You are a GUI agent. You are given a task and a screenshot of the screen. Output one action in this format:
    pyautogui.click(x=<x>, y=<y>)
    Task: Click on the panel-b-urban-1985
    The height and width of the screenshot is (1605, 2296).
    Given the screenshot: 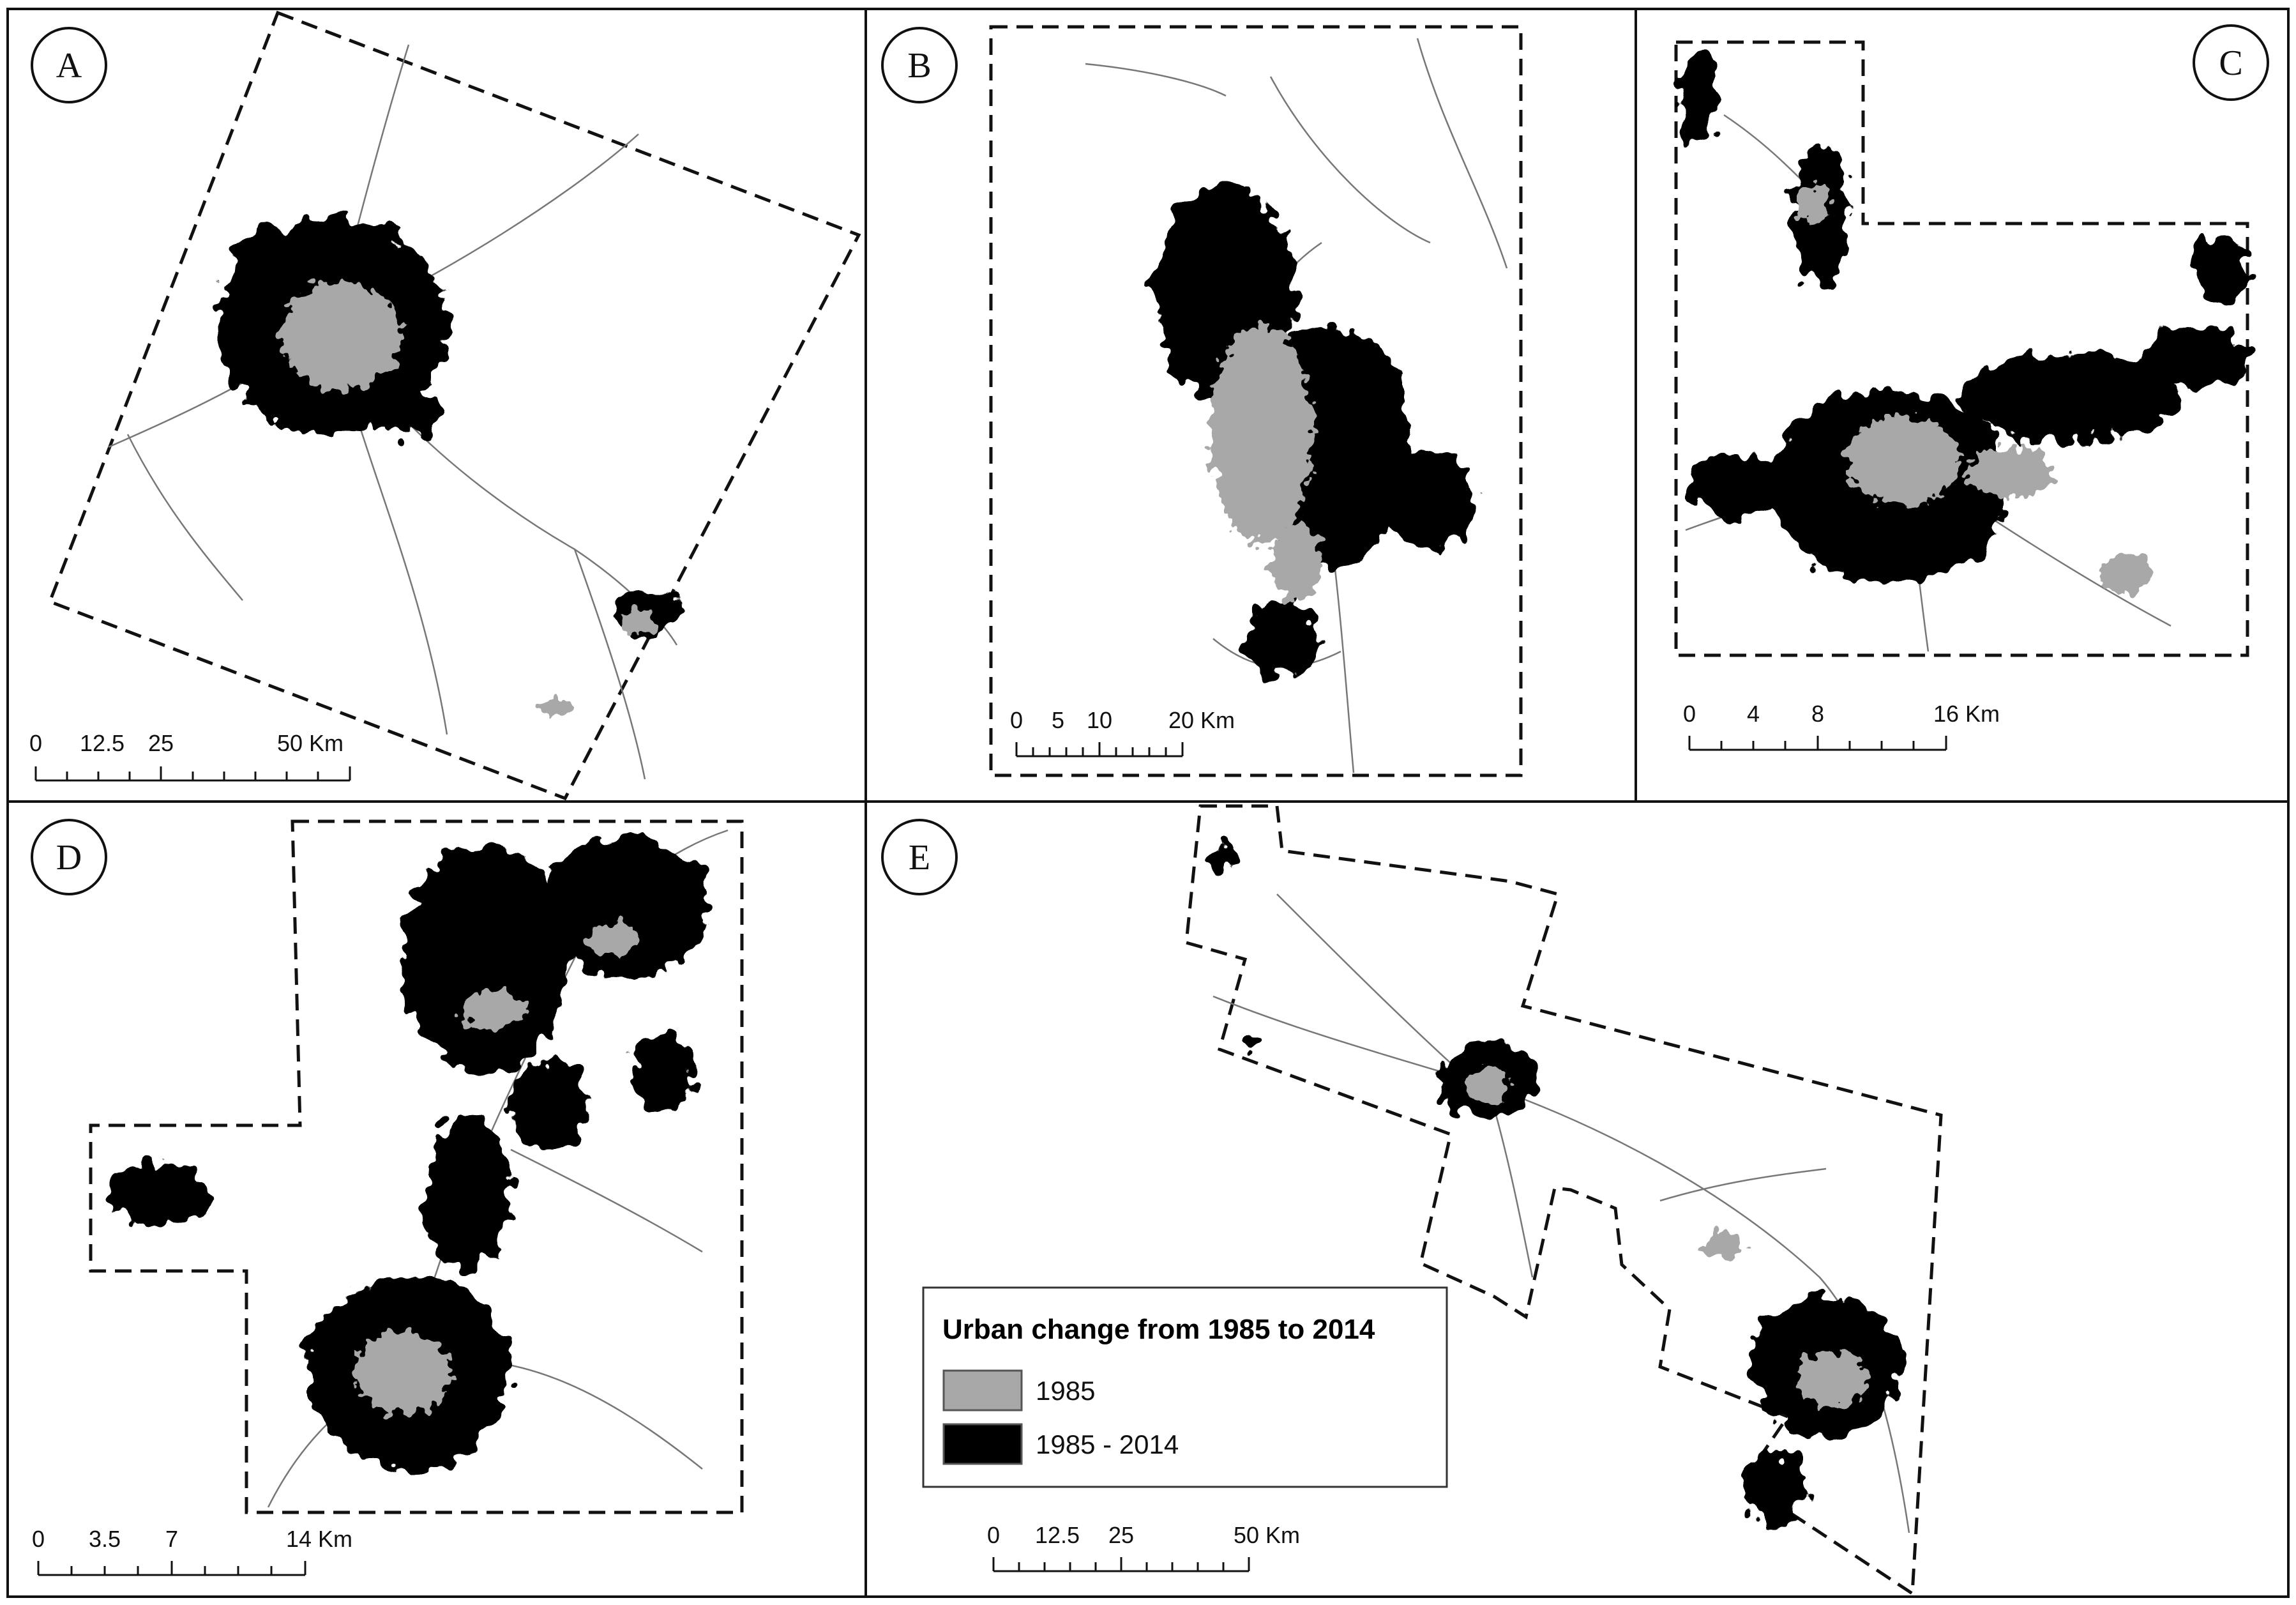 What is the action you would take?
    pyautogui.click(x=1266, y=463)
    